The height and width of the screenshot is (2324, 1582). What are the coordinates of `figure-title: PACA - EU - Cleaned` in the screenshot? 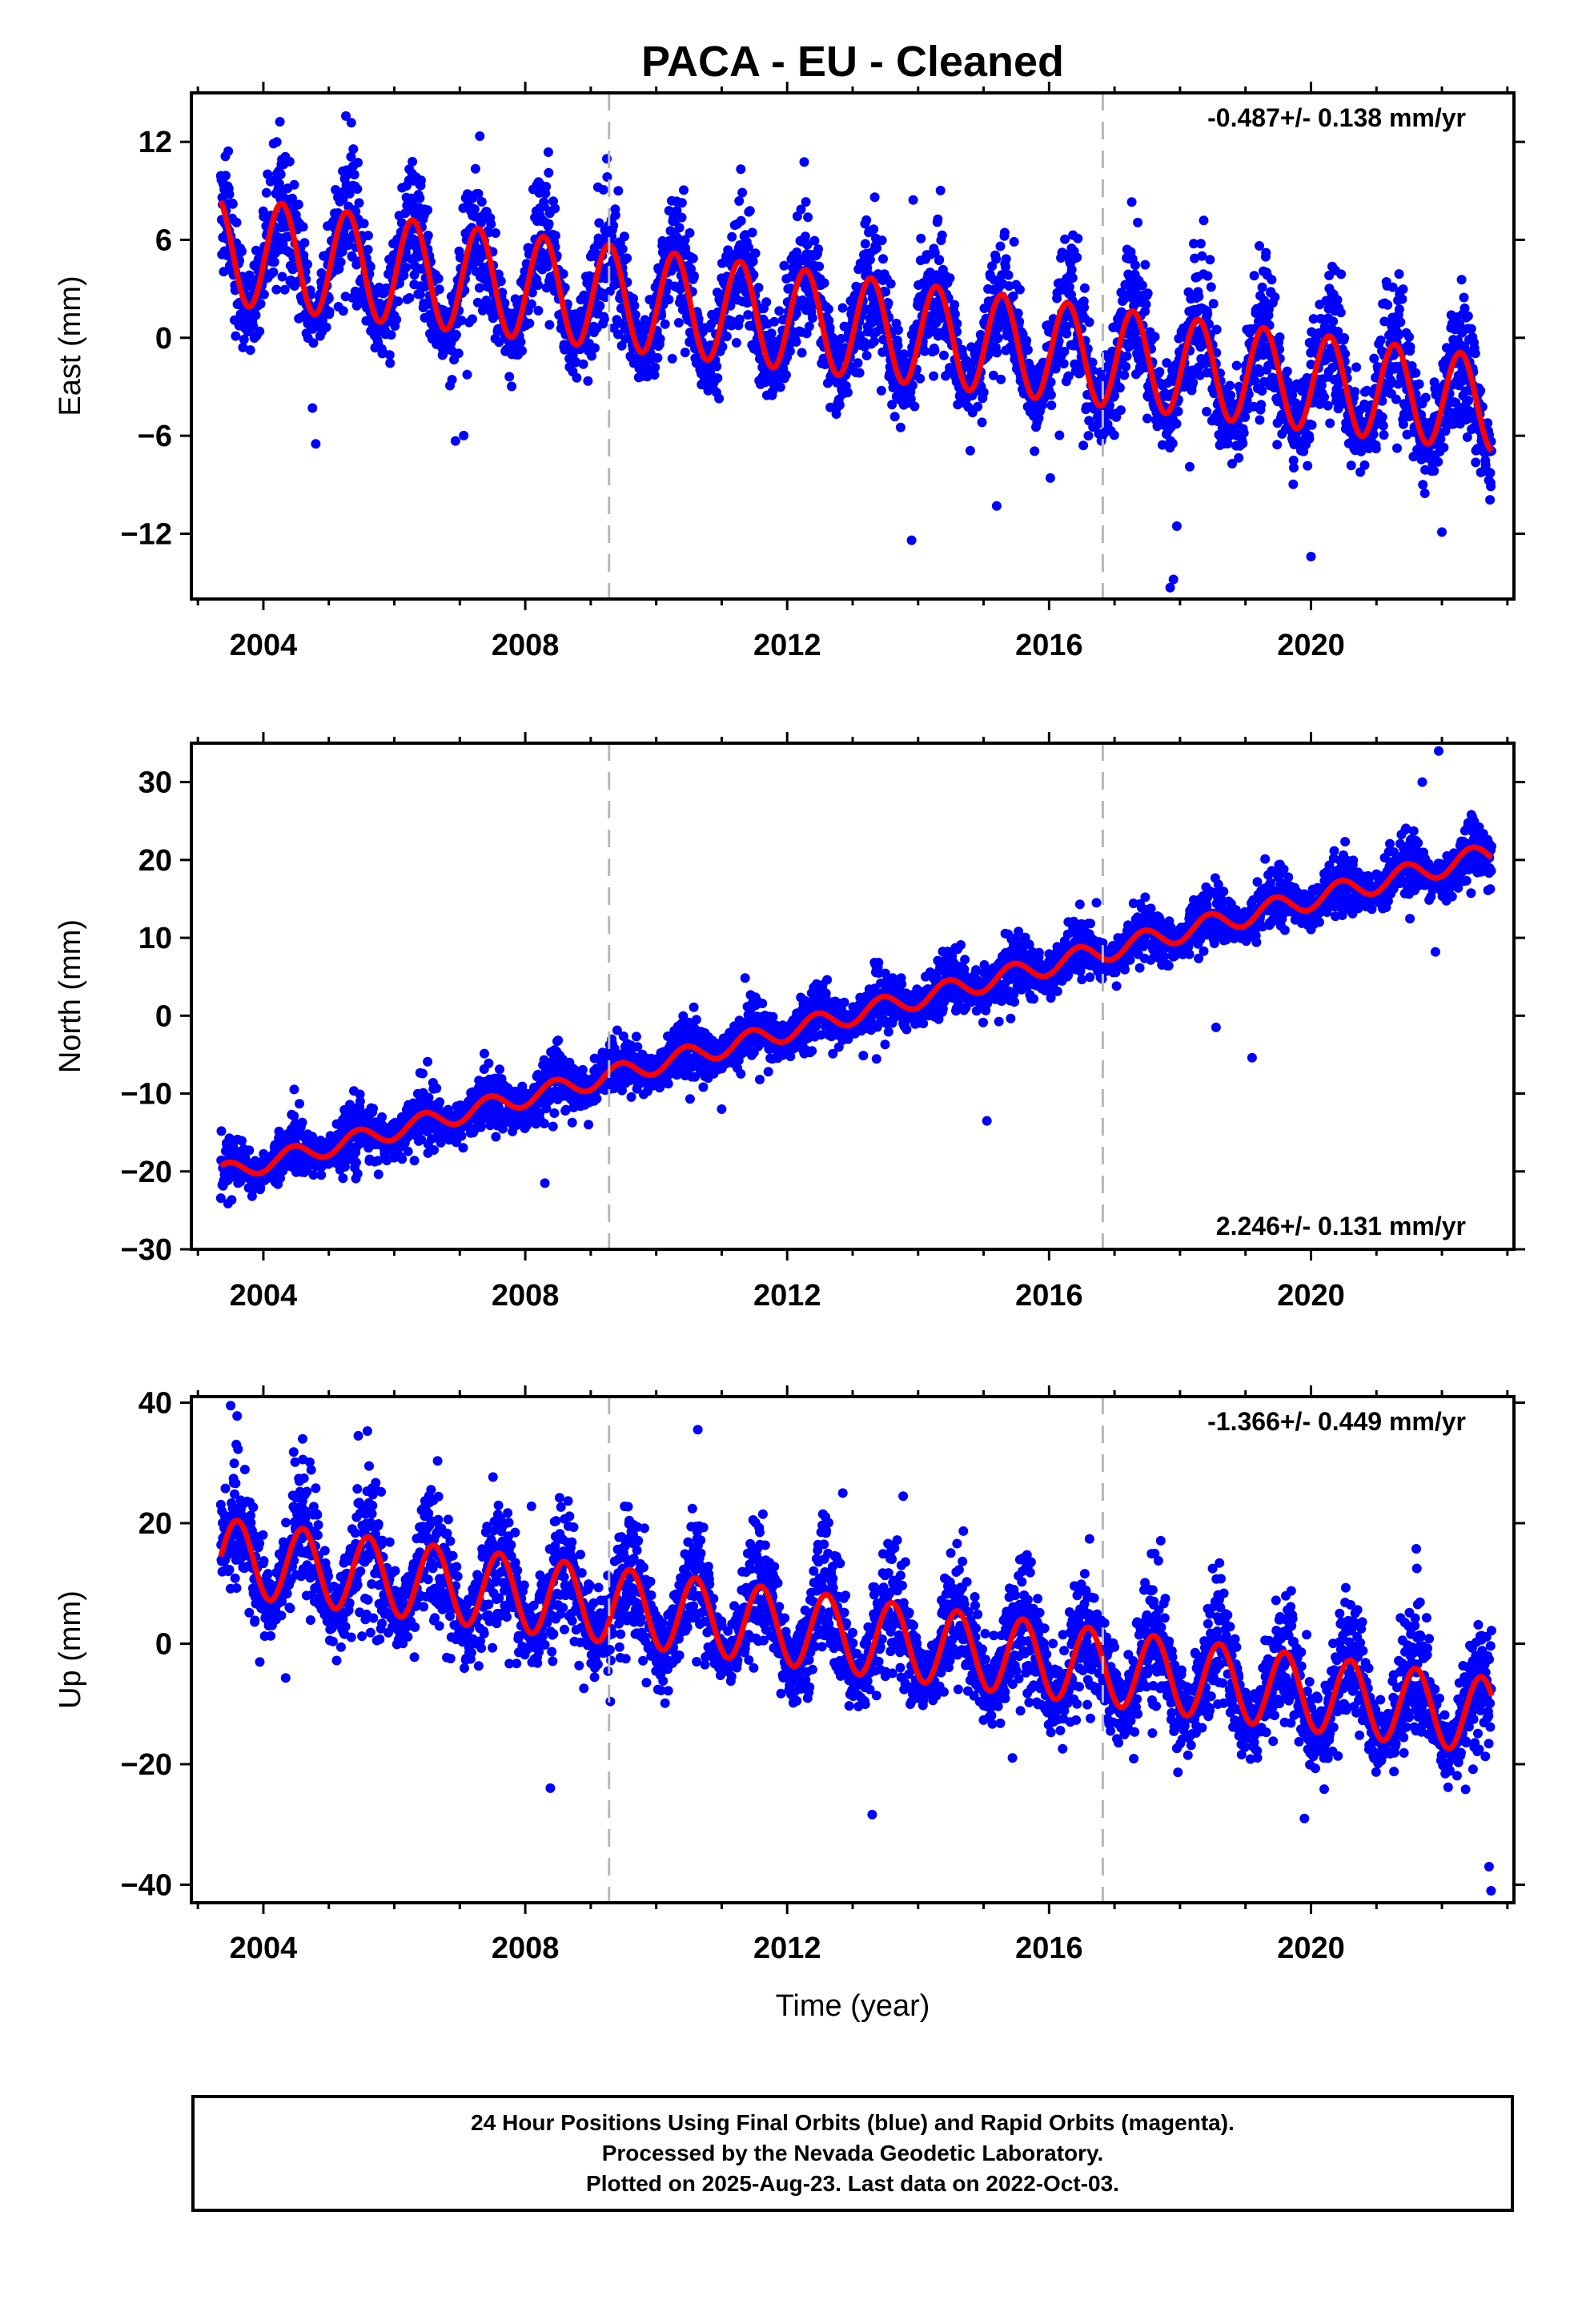 It's located at (852, 62).